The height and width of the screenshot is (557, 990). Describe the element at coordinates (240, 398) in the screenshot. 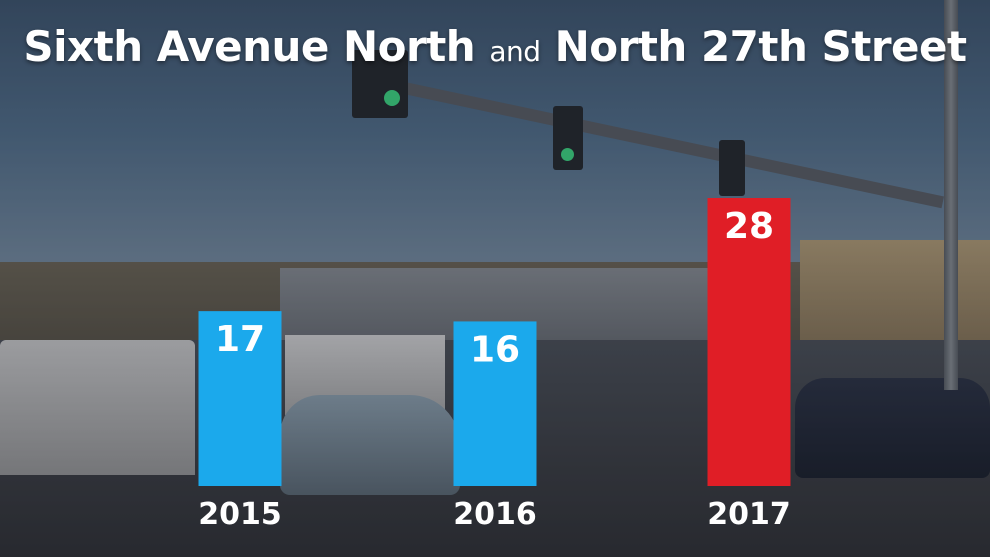

I see `bar-2015` at that location.